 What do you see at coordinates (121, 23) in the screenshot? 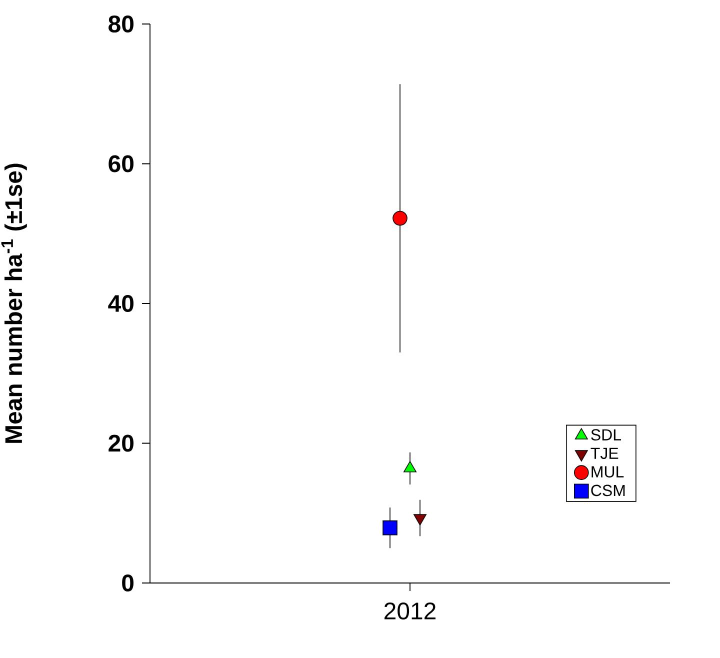
I see `y-tick-label: 80` at bounding box center [121, 23].